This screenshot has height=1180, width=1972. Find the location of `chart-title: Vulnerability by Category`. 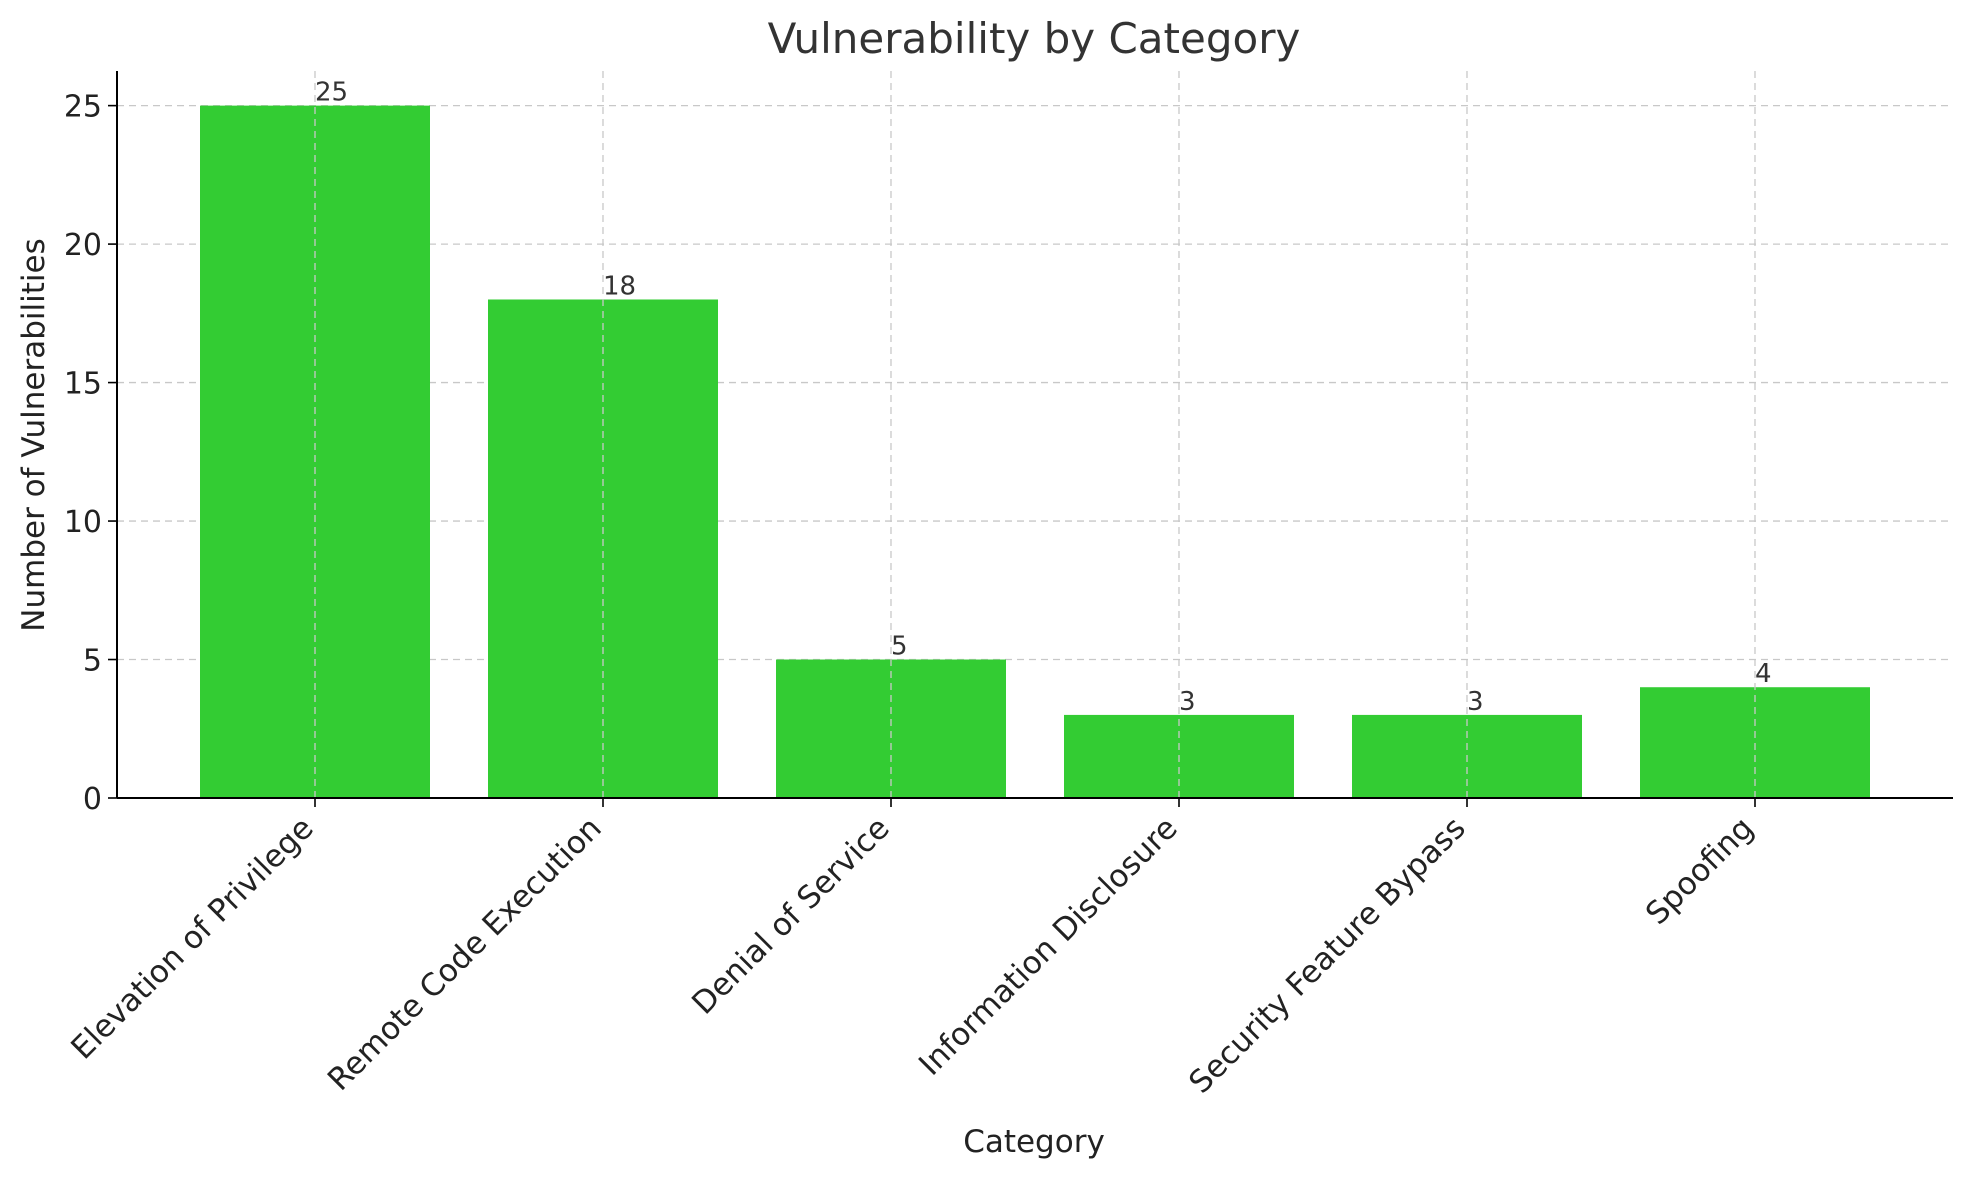

chart-title: Vulnerability by Category is located at coordinates (1034, 38).